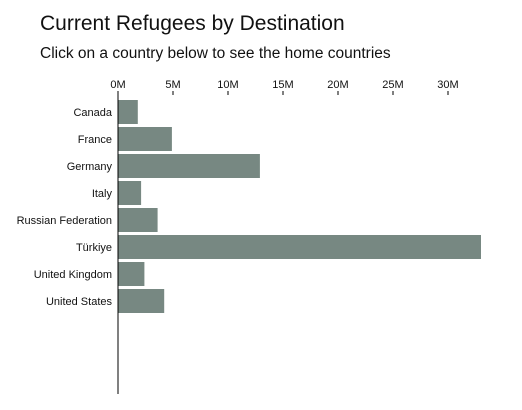 This screenshot has width=522, height=410. Describe the element at coordinates (73, 275) in the screenshot. I see `category-label: United Kingdom` at that location.